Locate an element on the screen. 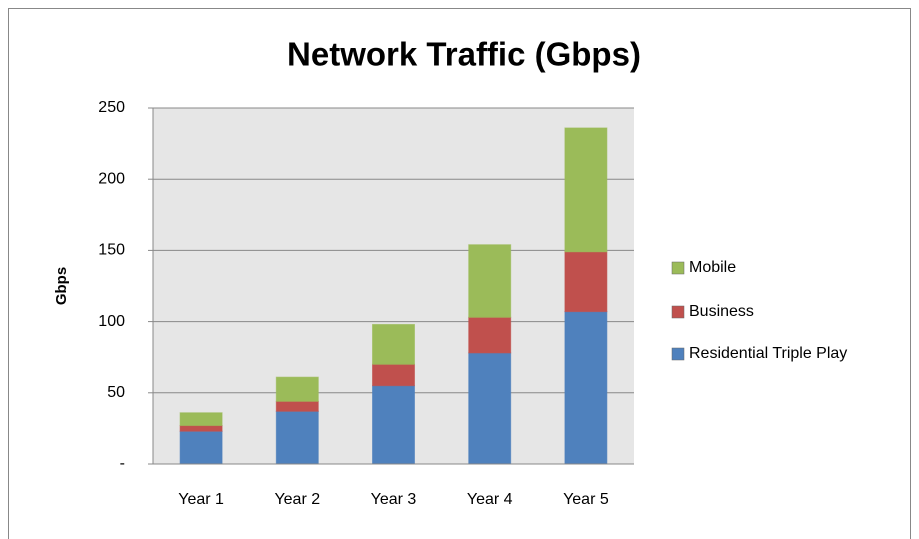 This screenshot has width=919, height=539. legend-label: Business is located at coordinates (721, 311).